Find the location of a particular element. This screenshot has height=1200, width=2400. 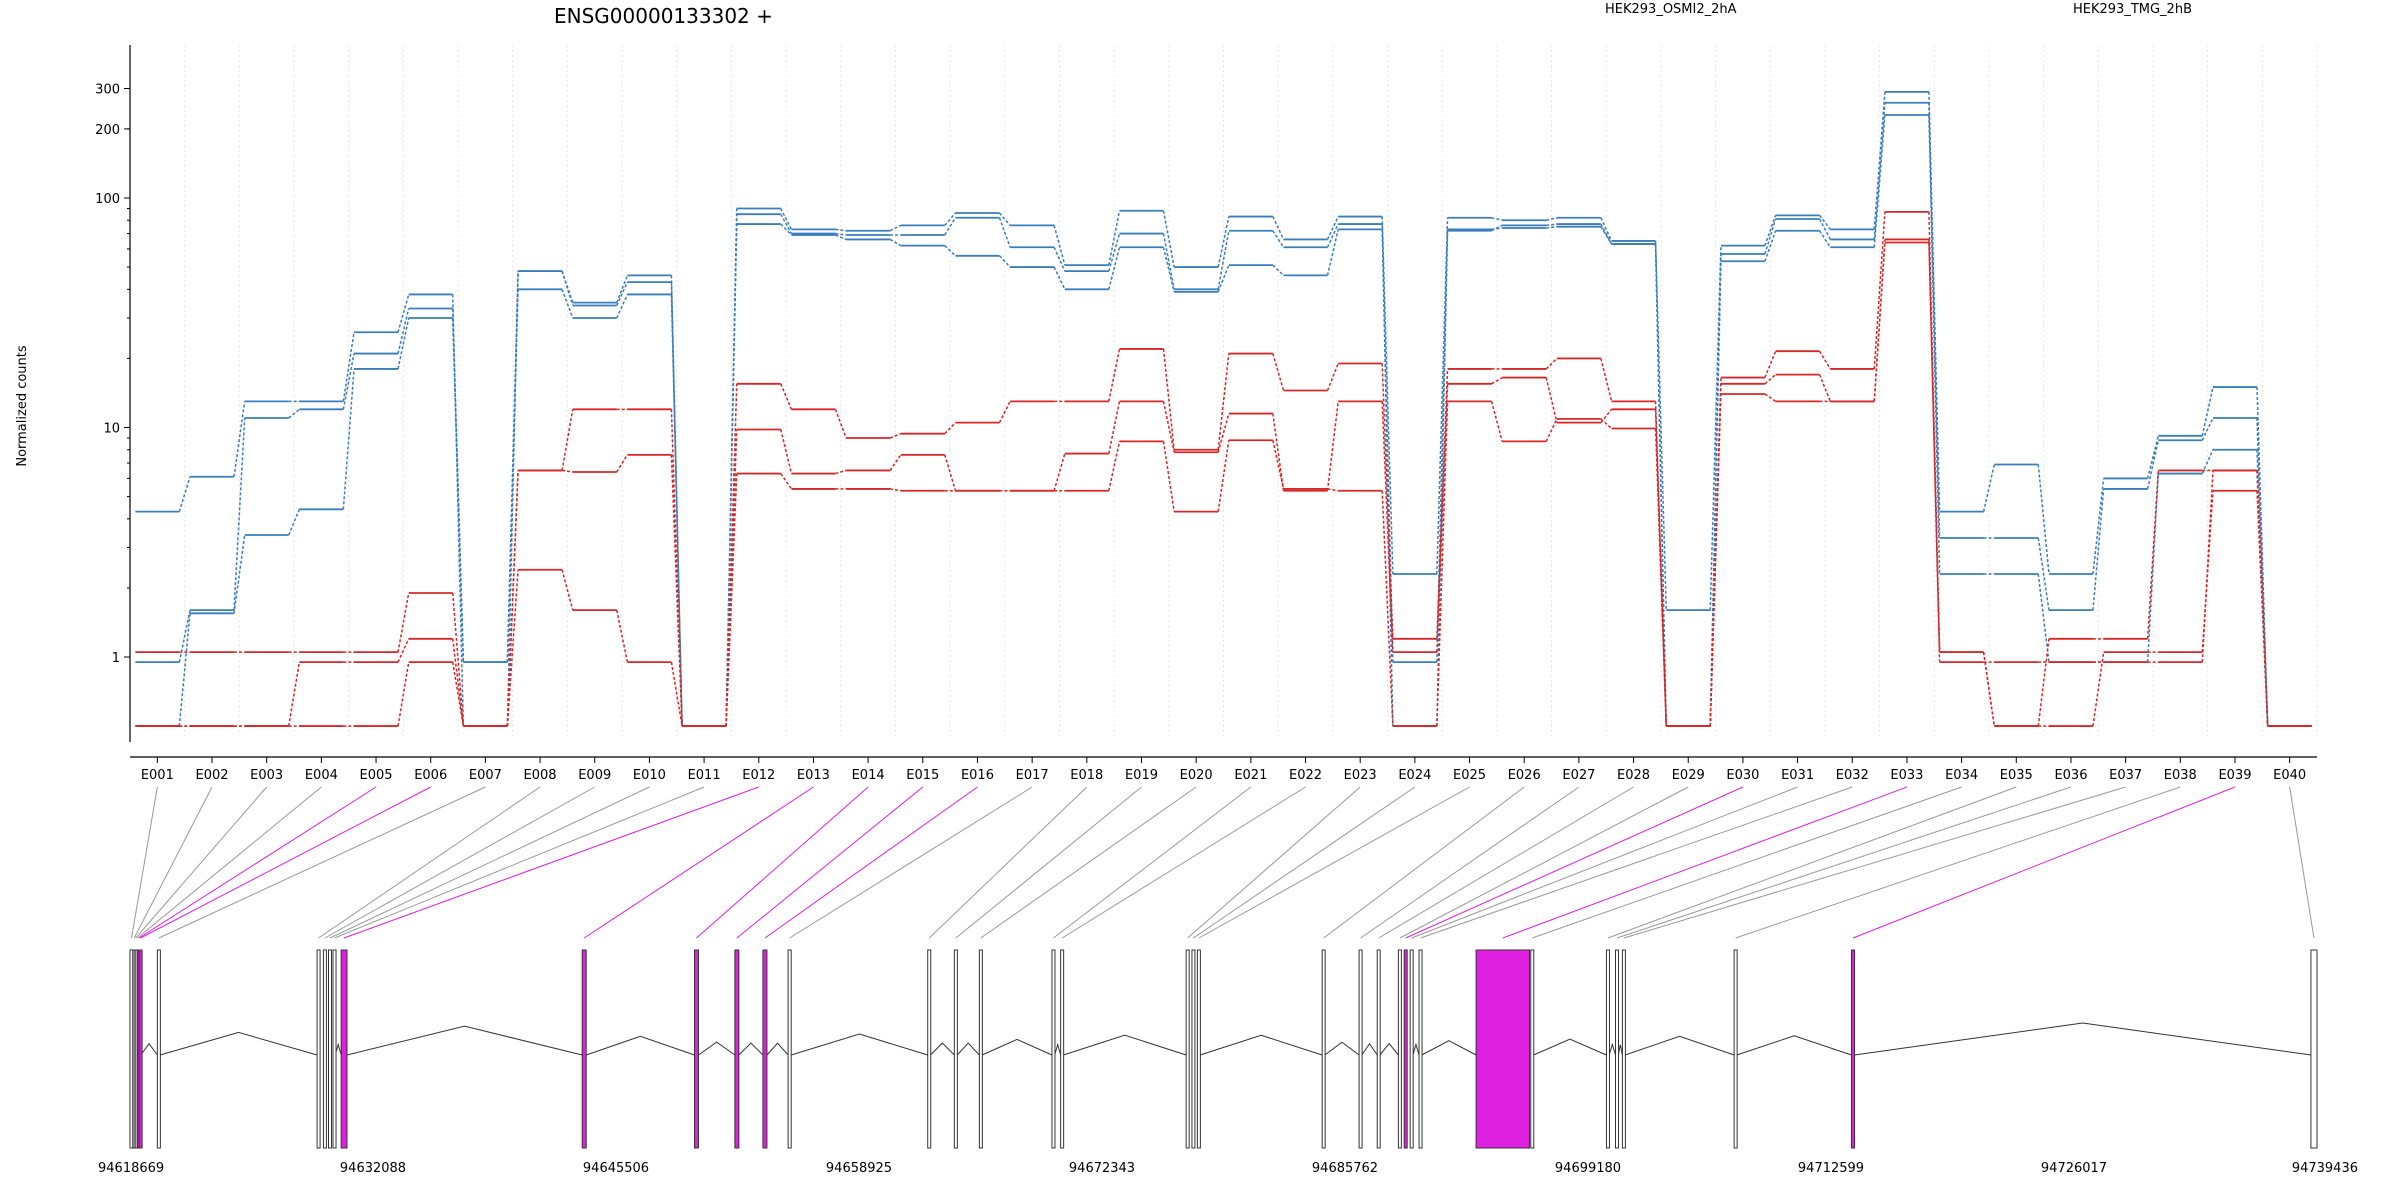

genome-coordinate-label: 94685762 is located at coordinates (1345, 1168).